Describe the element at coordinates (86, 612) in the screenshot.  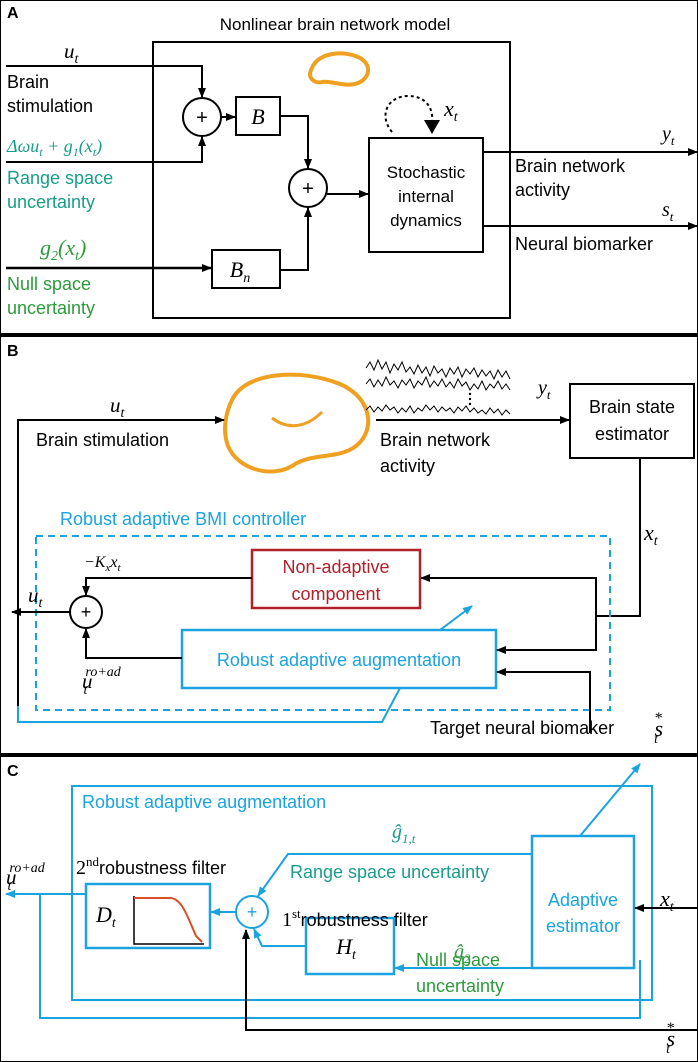
I see `b-sum-node-plus: +` at that location.